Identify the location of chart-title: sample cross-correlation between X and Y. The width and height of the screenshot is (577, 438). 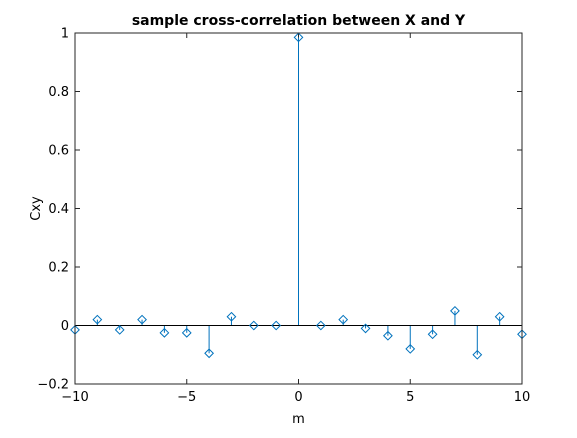
(299, 21).